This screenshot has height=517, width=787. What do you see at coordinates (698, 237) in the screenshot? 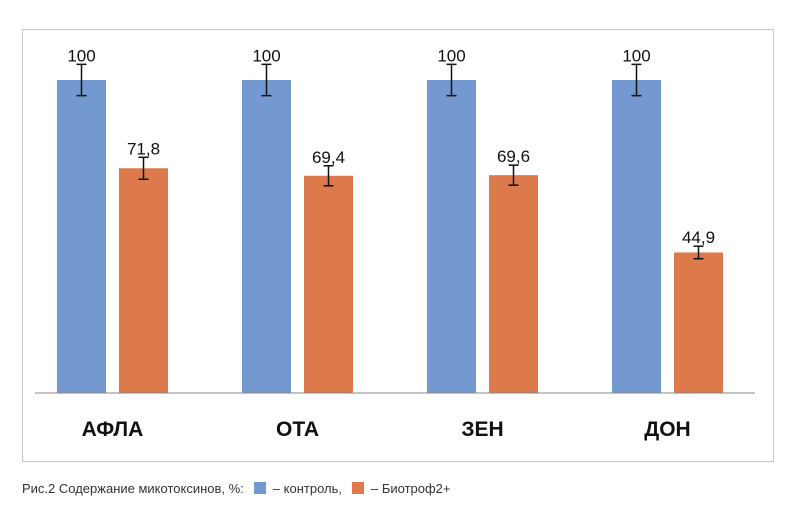
I see `value-label-treatment-4: 44,9` at bounding box center [698, 237].